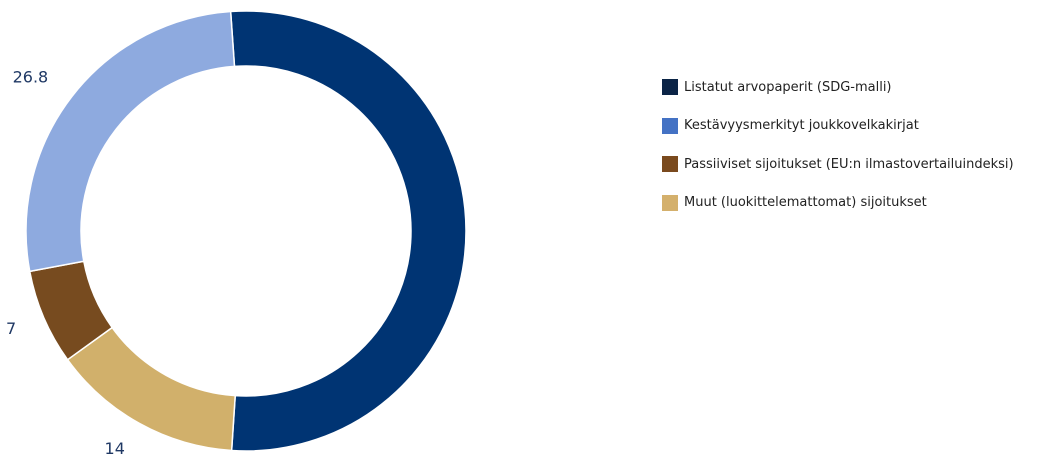 The image size is (1050, 460). I want to click on legend-item: Muut (luokittelemattomat) sijoitukset, so click(838, 203).